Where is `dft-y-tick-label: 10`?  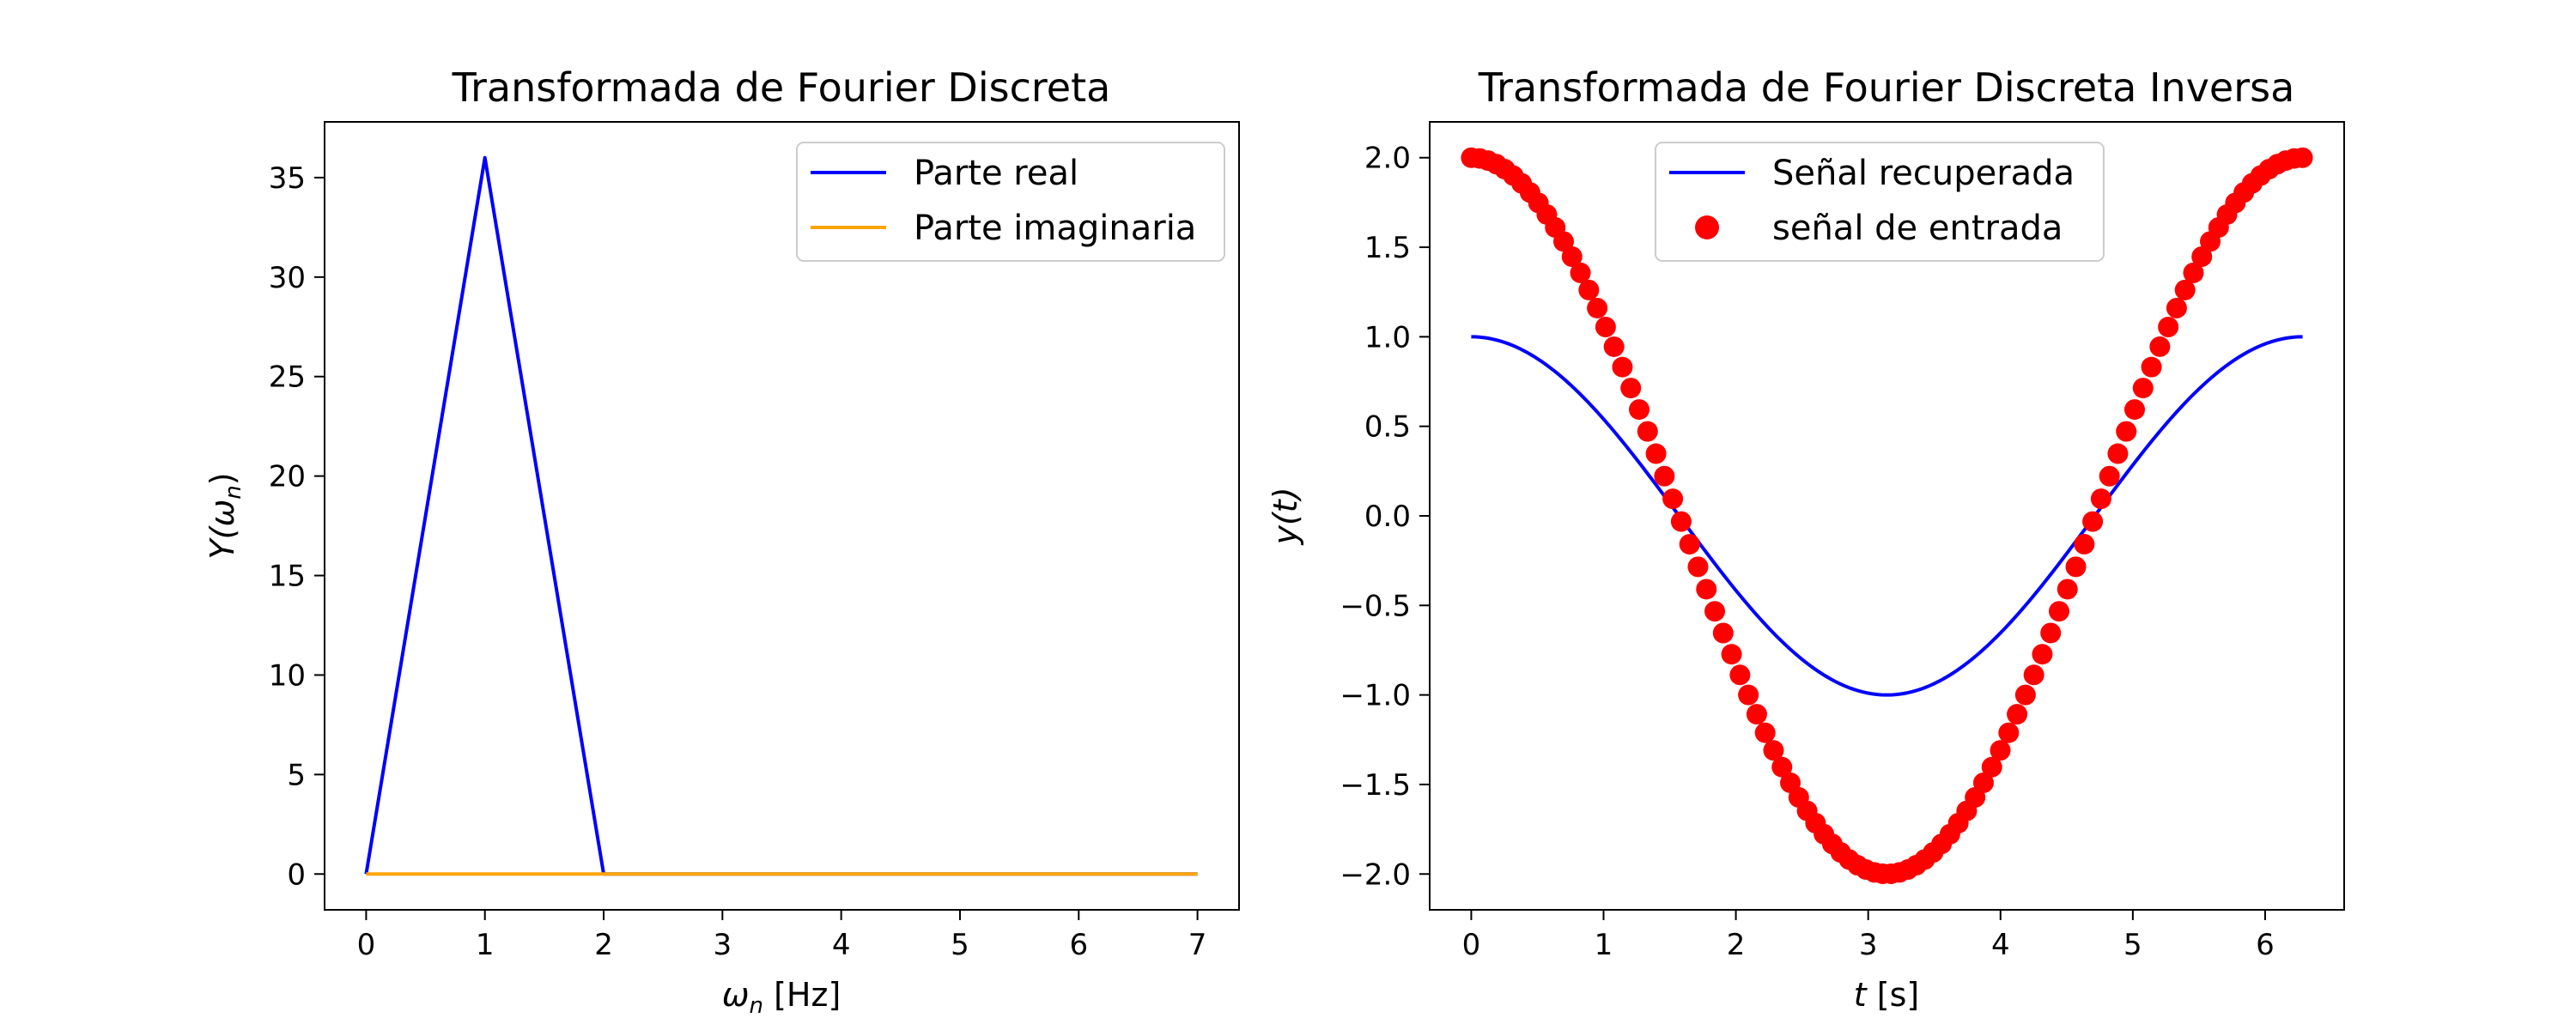
dft-y-tick-label: 10 is located at coordinates (287, 675).